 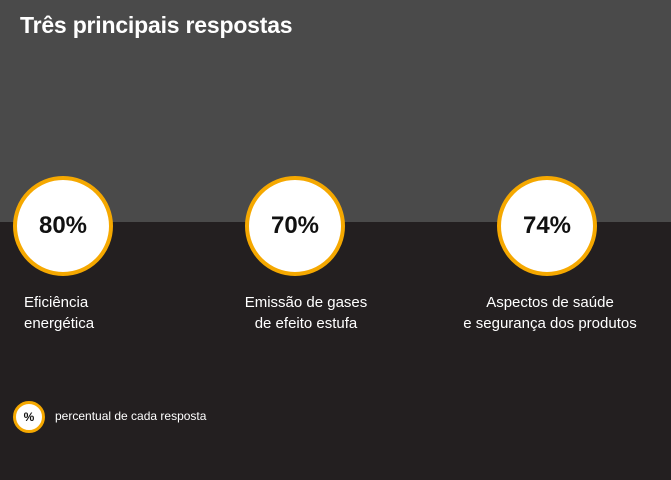 I want to click on stat-value-1: 80%, so click(x=63, y=225).